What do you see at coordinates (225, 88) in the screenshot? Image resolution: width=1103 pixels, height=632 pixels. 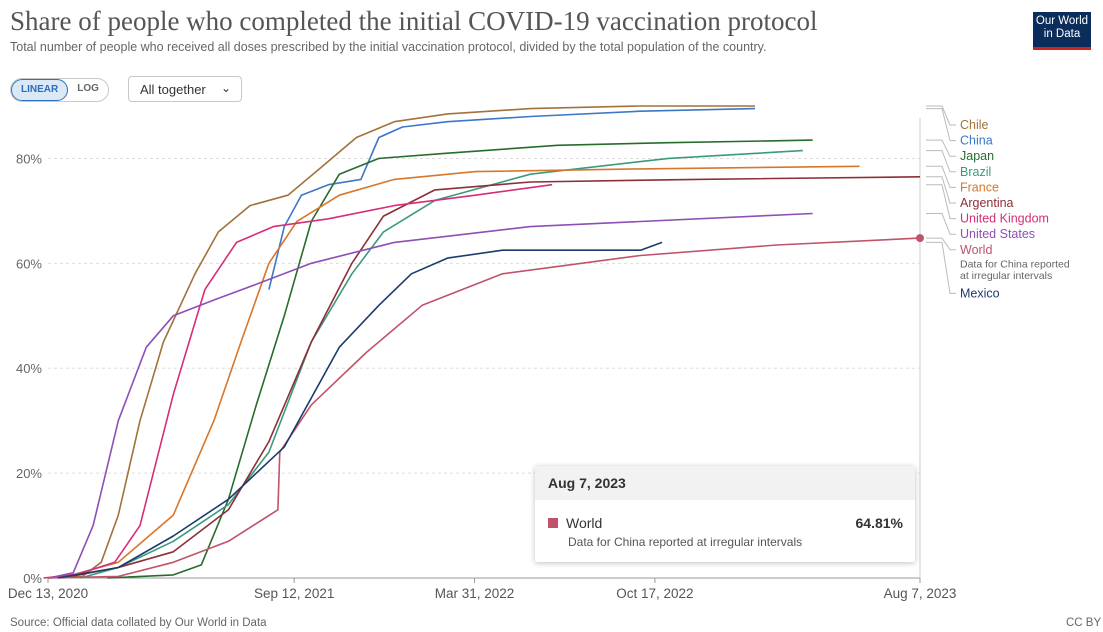 I see `chevron-down-icon: ⌄` at bounding box center [225, 88].